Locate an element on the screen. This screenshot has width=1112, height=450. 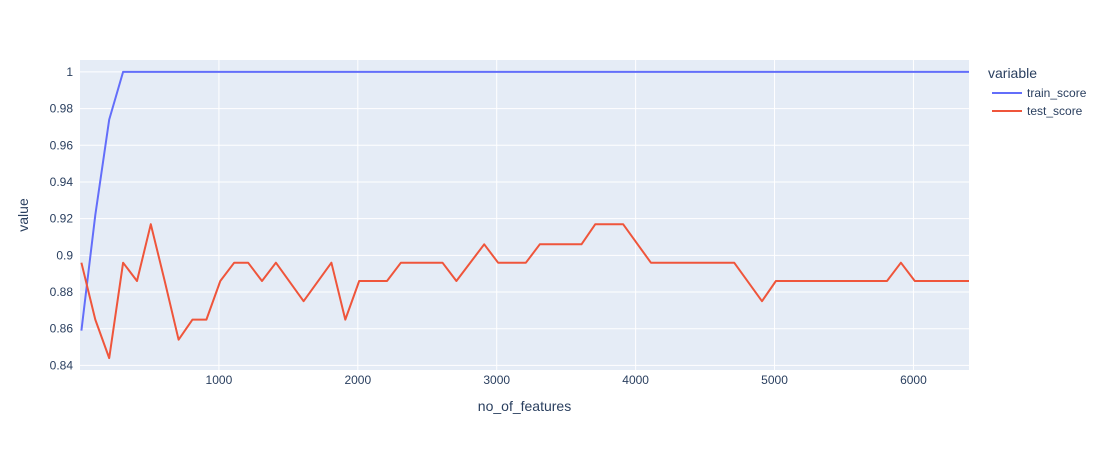
y-tick-label: 0.94 is located at coordinates (62, 182).